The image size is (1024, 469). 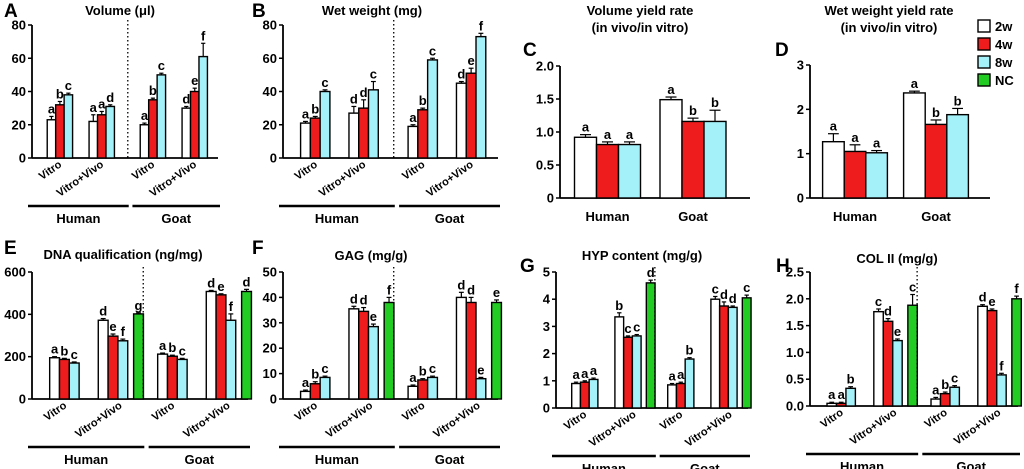 I want to click on y-tick-label: 200, so click(x=15, y=356).